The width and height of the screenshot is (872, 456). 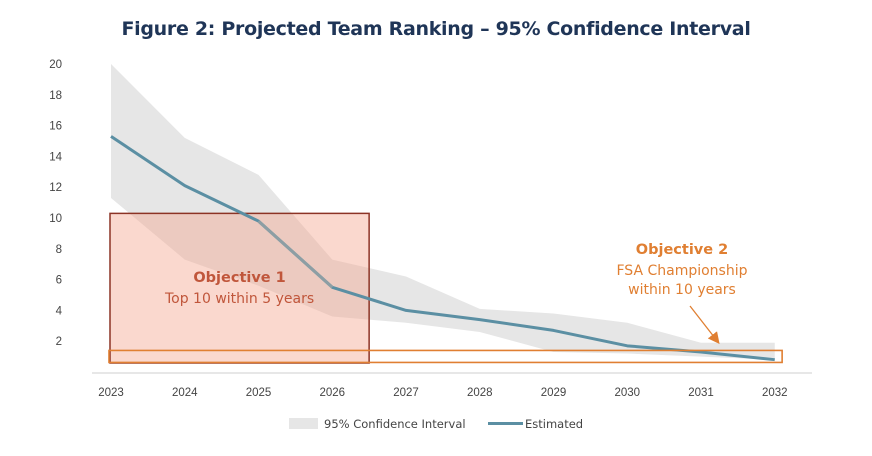 I want to click on objective-2-text: FSA Championship, so click(x=681, y=271).